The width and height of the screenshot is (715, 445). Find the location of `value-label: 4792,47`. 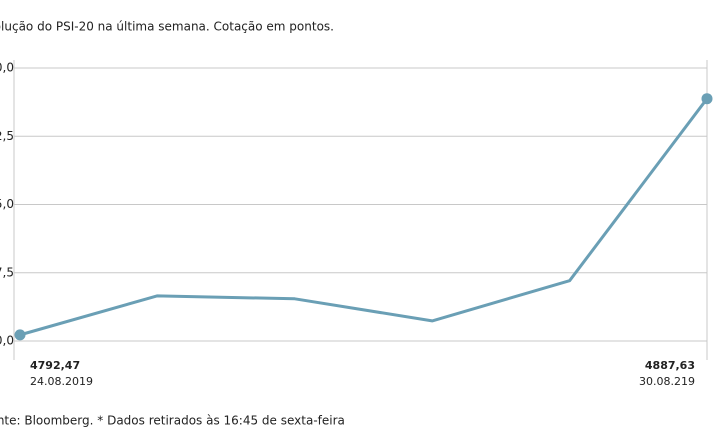

value-label: 4792,47 is located at coordinates (55, 365).